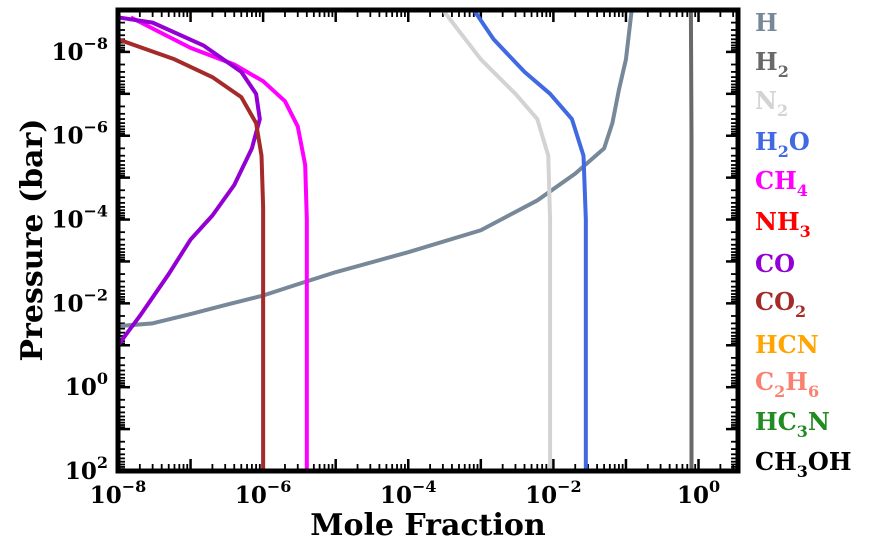 The width and height of the screenshot is (871, 552). Describe the element at coordinates (553, 493) in the screenshot. I see `x-tick-label: 10⁻²` at that location.